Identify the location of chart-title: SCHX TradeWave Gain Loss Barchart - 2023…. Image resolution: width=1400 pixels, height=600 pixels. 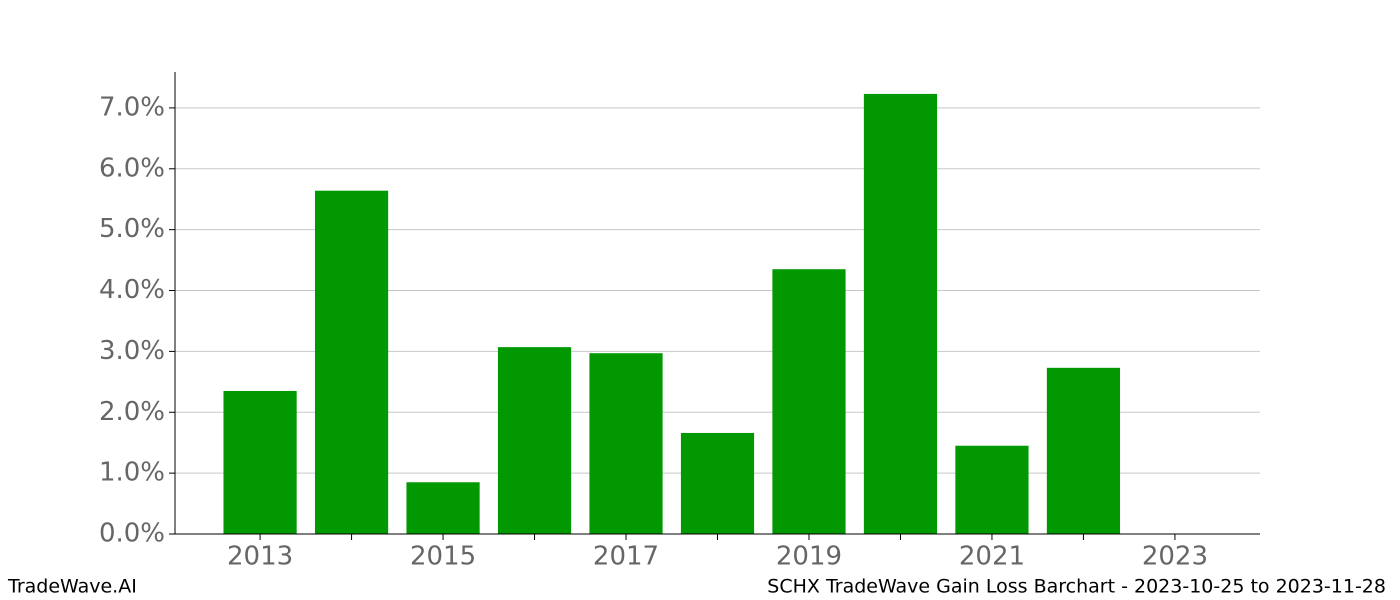
(1076, 587).